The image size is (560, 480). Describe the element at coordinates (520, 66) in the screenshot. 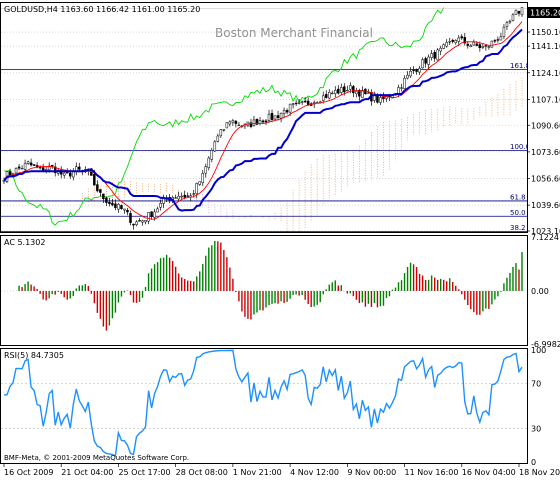

I see `fib-level-label: 161.8` at that location.